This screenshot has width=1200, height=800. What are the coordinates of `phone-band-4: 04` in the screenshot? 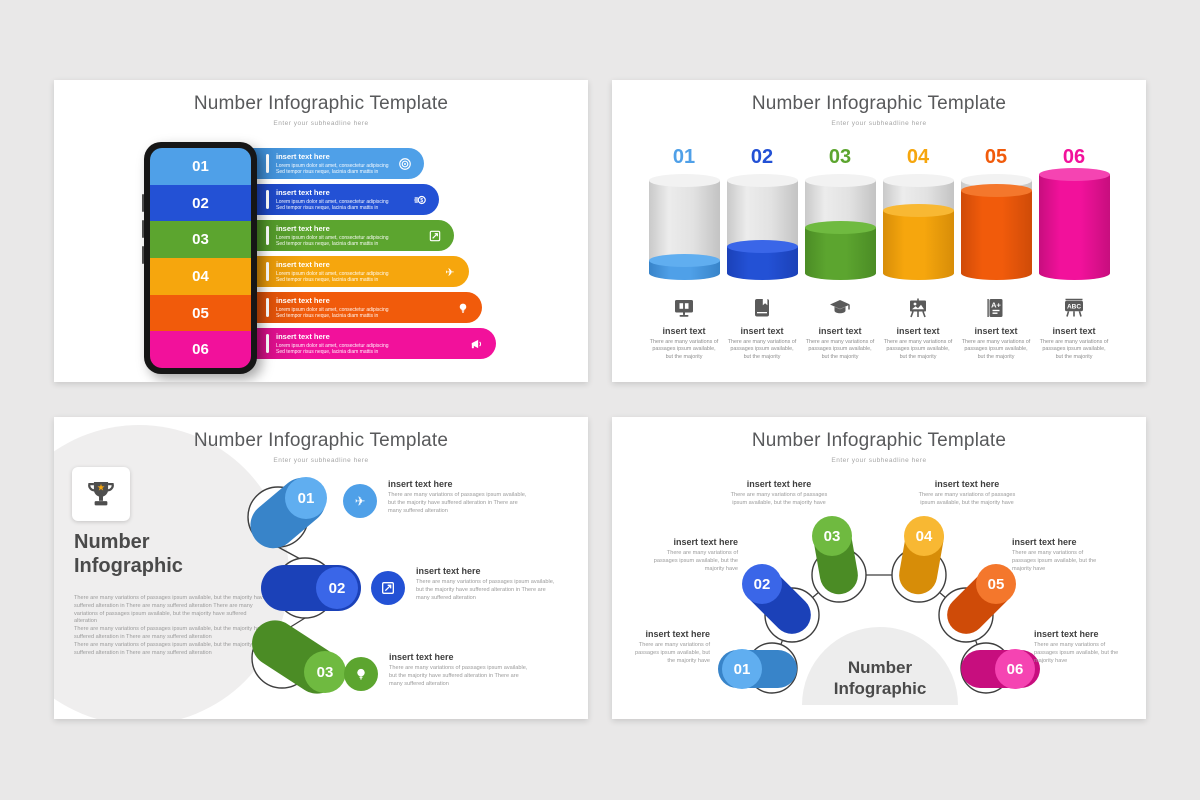 It's located at (200, 276).